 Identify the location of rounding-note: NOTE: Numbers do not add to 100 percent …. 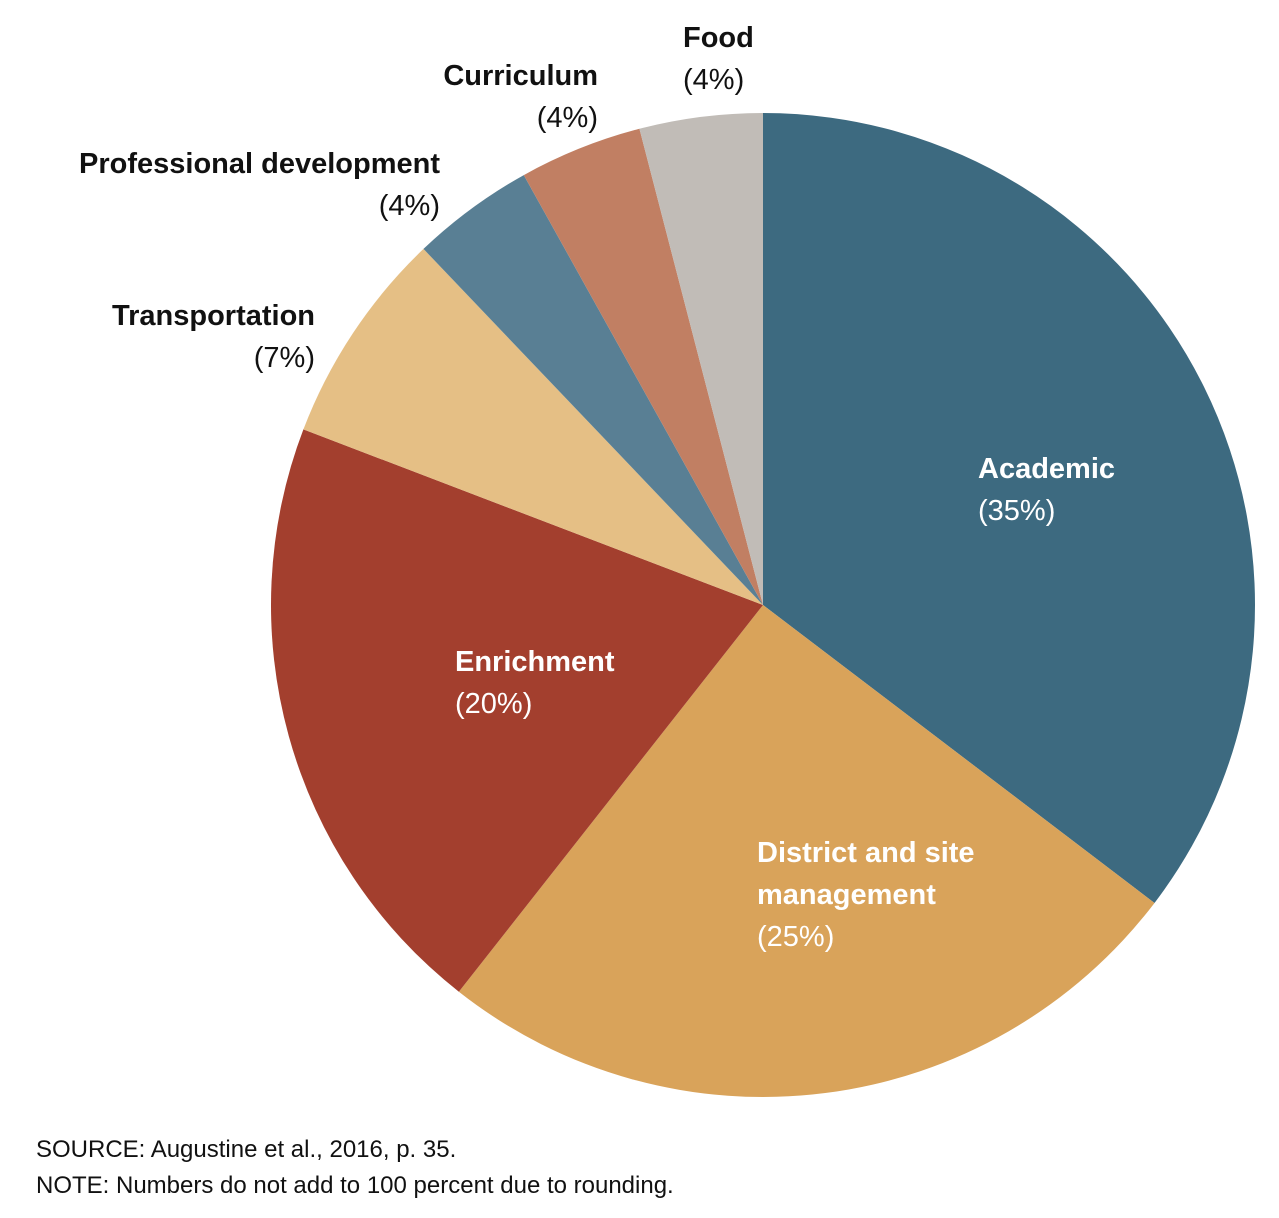
(355, 1185).